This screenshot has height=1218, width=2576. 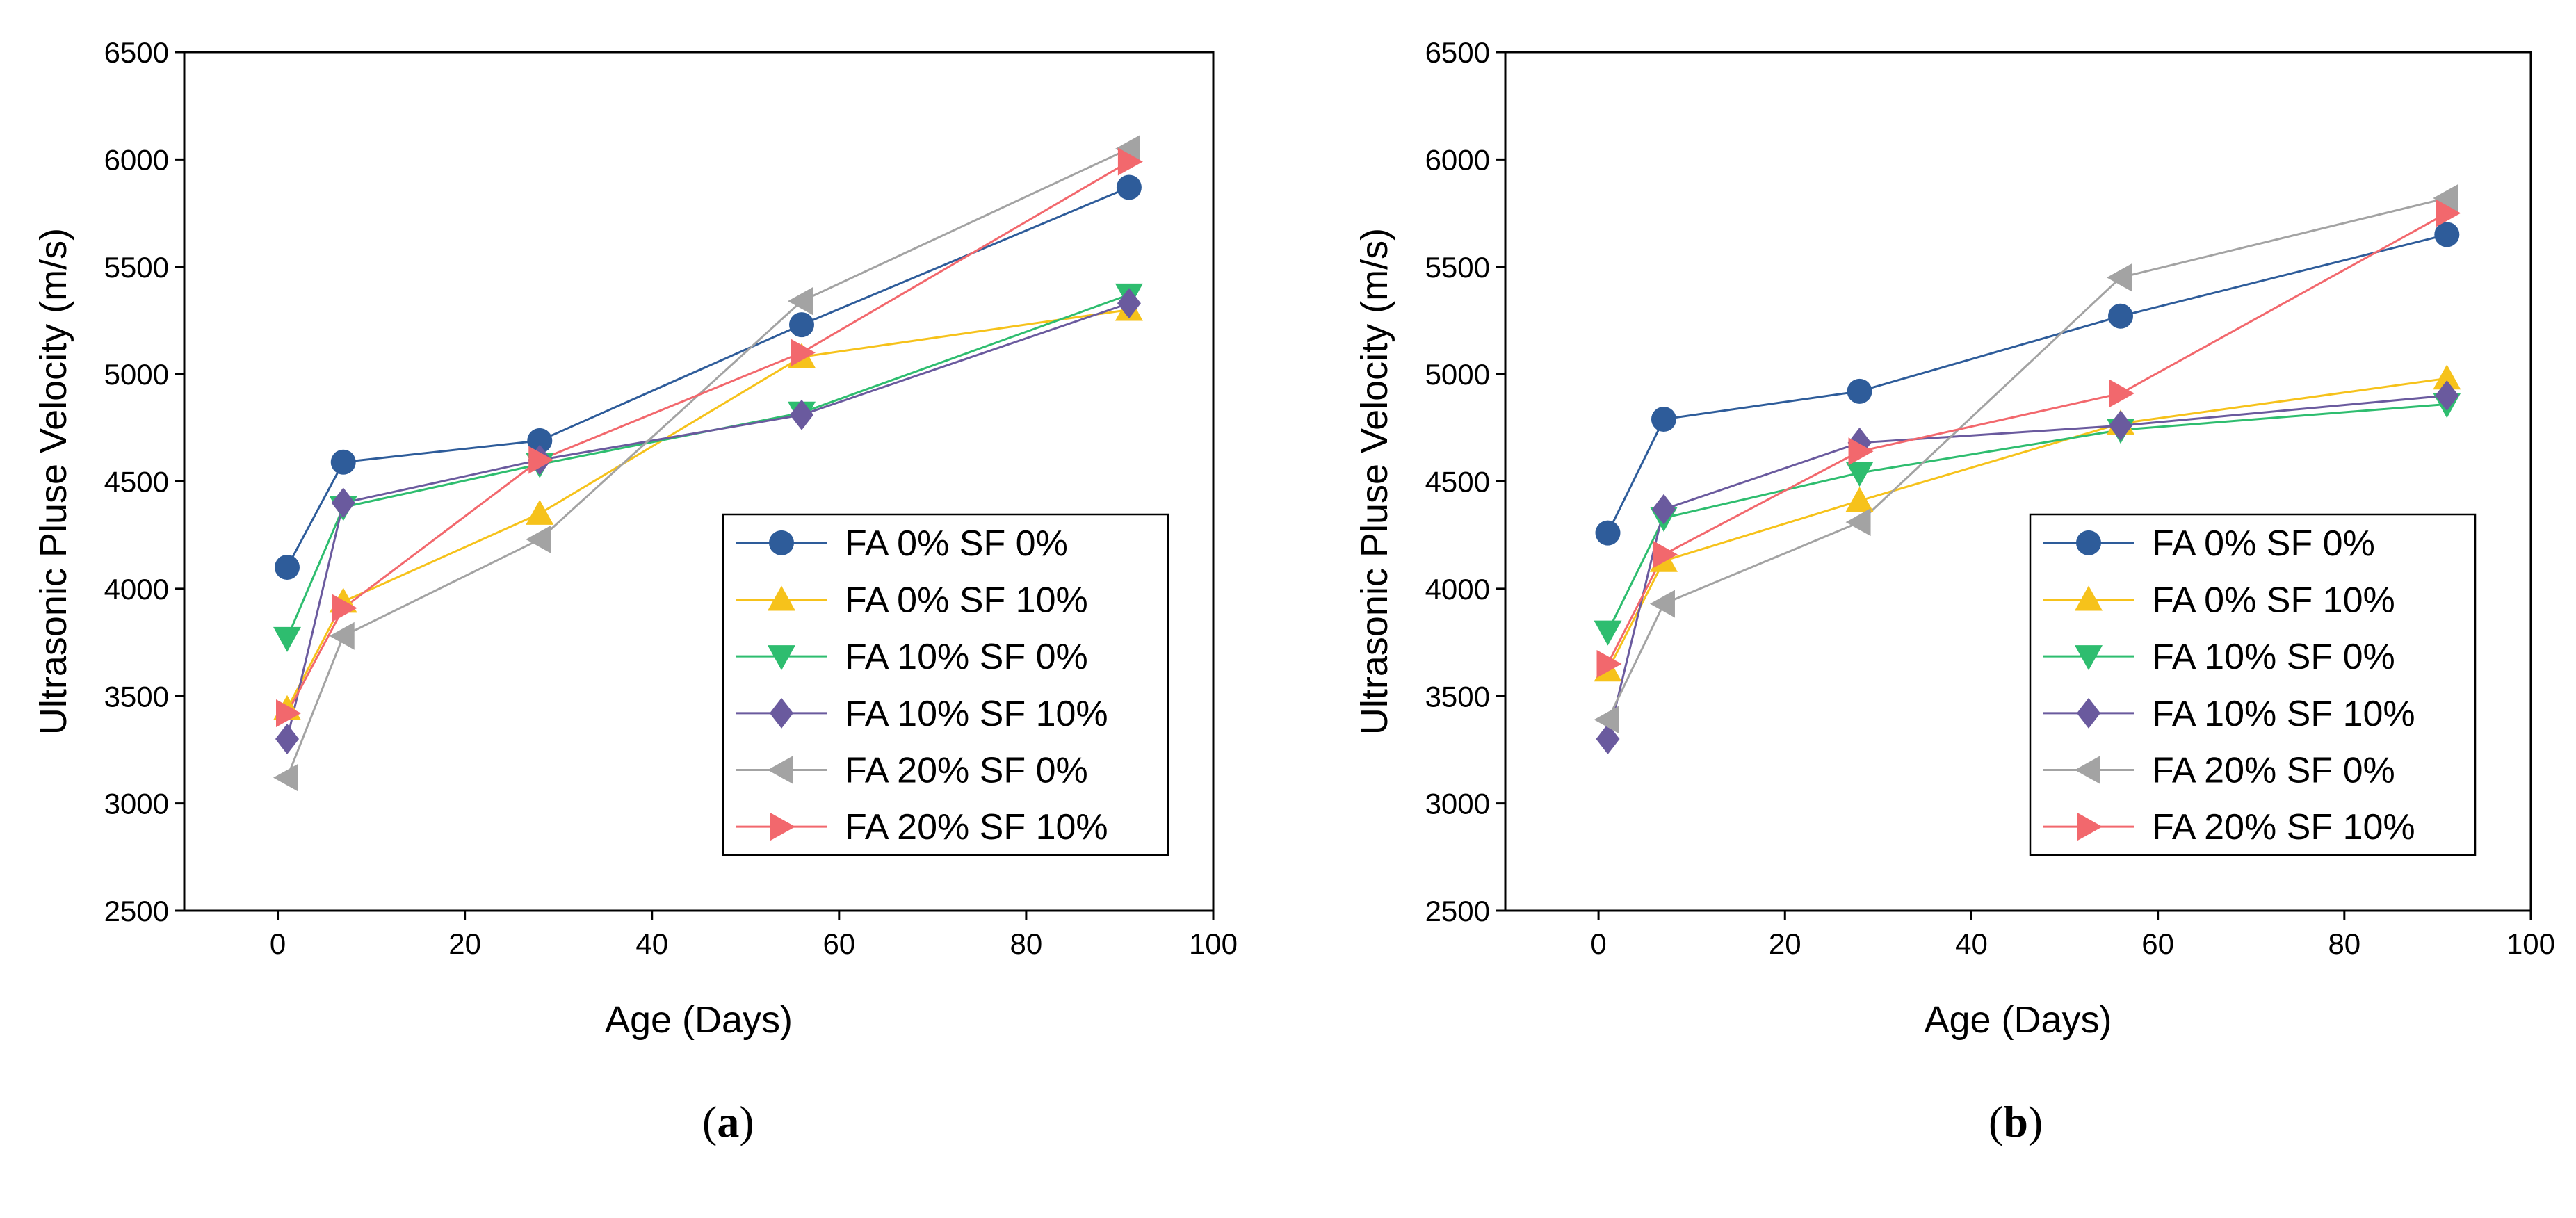 I want to click on y-tick-label: 5500, so click(x=1457, y=267).